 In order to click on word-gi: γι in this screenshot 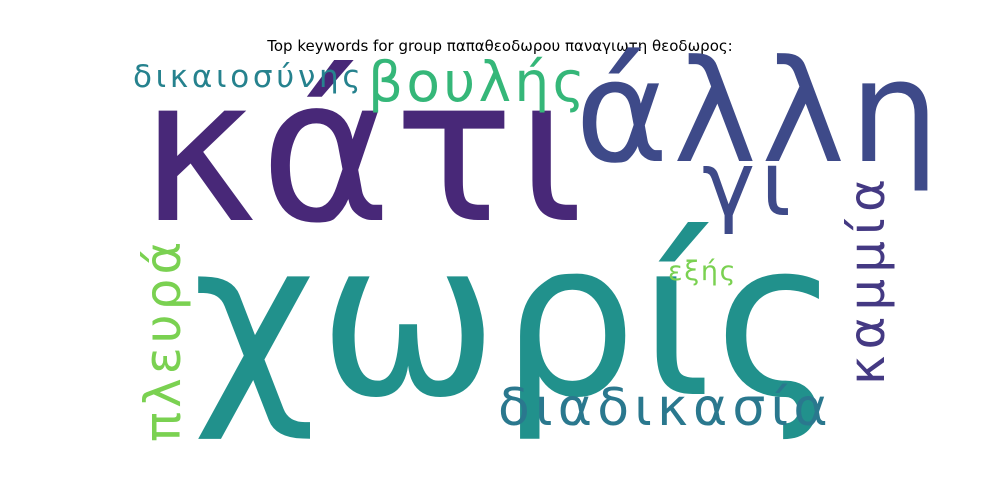, I will do `click(749, 184)`.